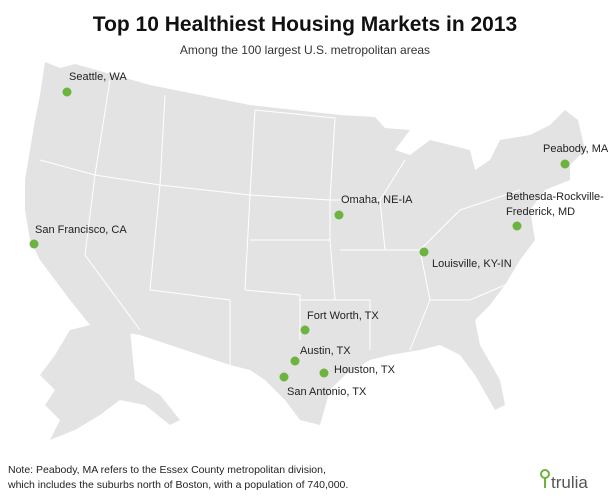  What do you see at coordinates (555, 197) in the screenshot?
I see `marker-label: Bethesda-Rockville-` at bounding box center [555, 197].